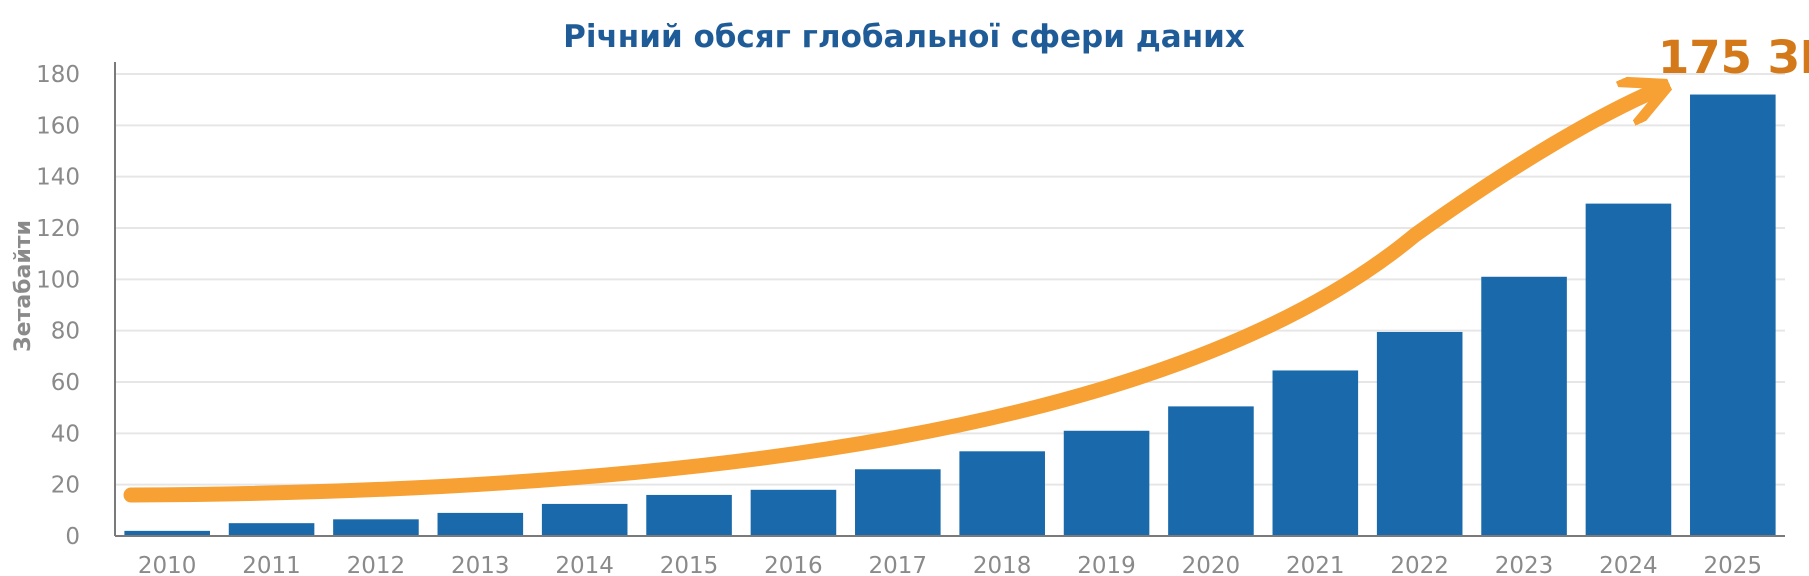  What do you see at coordinates (1106, 564) in the screenshot?
I see `x-tick-label: 2019` at bounding box center [1106, 564].